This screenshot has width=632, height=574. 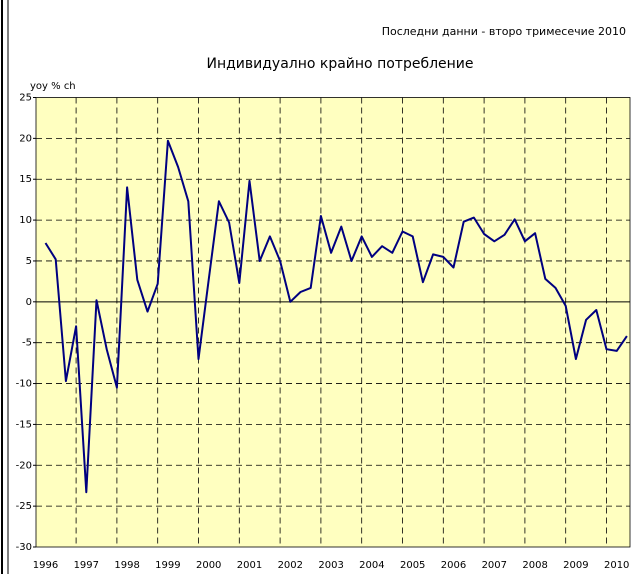 I want to click on x-tick-label: 1998, so click(x=126, y=565).